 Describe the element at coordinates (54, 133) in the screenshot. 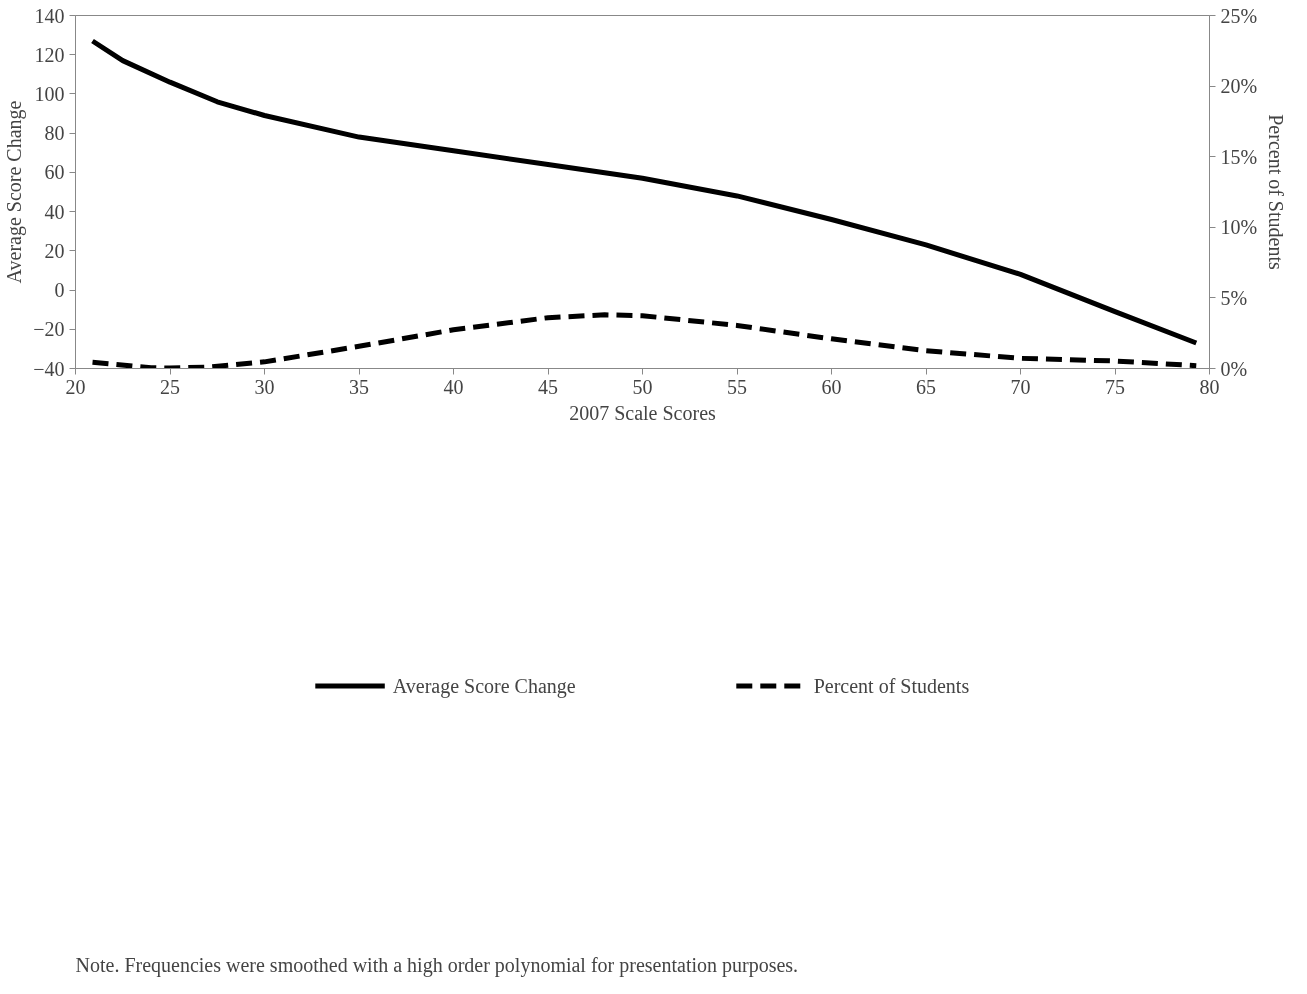

I see `y-tick-label: 80` at that location.